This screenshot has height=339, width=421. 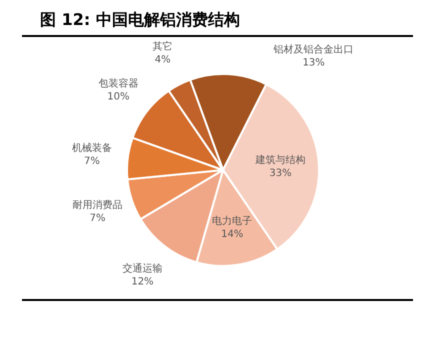 I want to click on slice-label: 包装容器, so click(x=118, y=83).